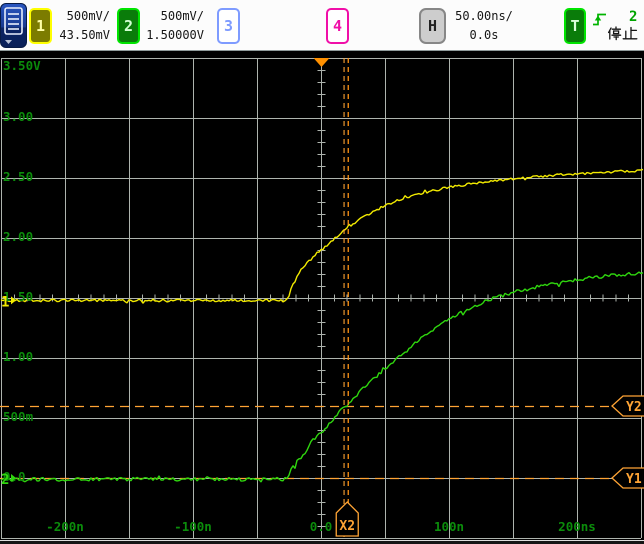 Image resolution: width=644 pixels, height=544 pixels. Describe the element at coordinates (18, 356) in the screenshot. I see `y-axis-label: 1.00` at that location.